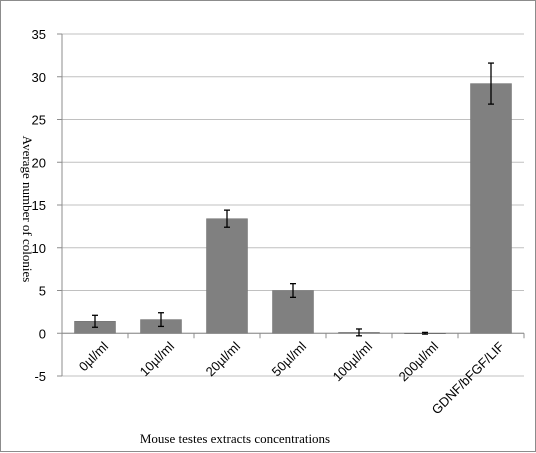 This screenshot has width=536, height=453. I want to click on y-tick-label: 25, so click(39, 120).